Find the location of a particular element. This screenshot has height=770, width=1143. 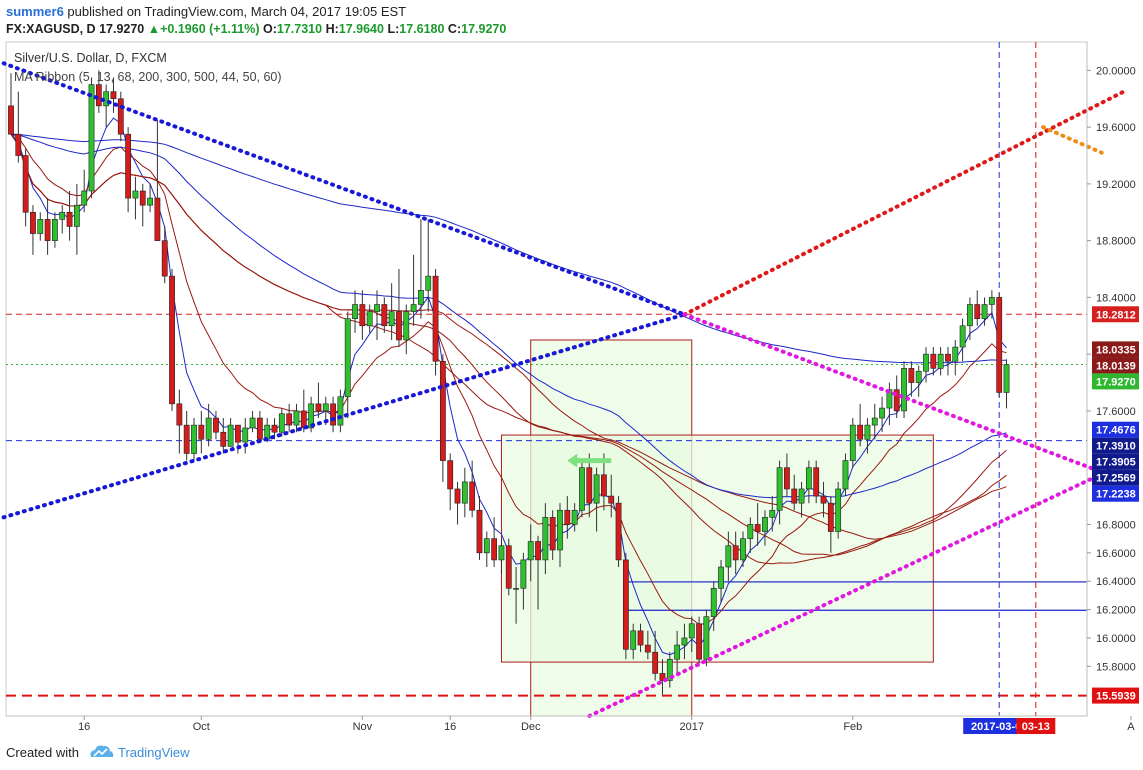

price-tick-label: 19.2000 is located at coordinates (1116, 185).